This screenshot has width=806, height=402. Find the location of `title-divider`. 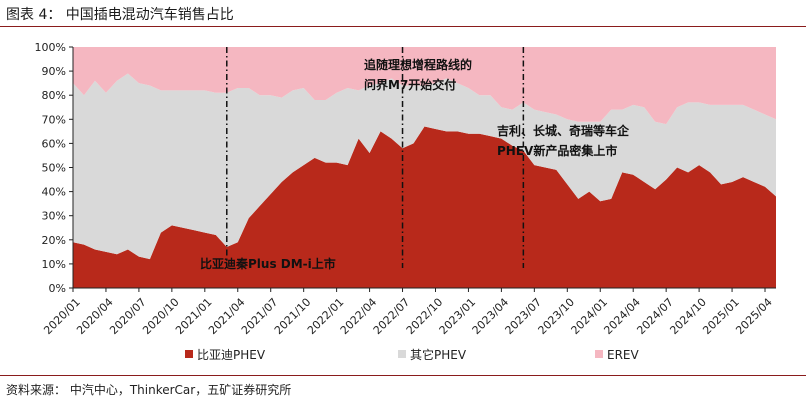

title-divider is located at coordinates (403, 26).